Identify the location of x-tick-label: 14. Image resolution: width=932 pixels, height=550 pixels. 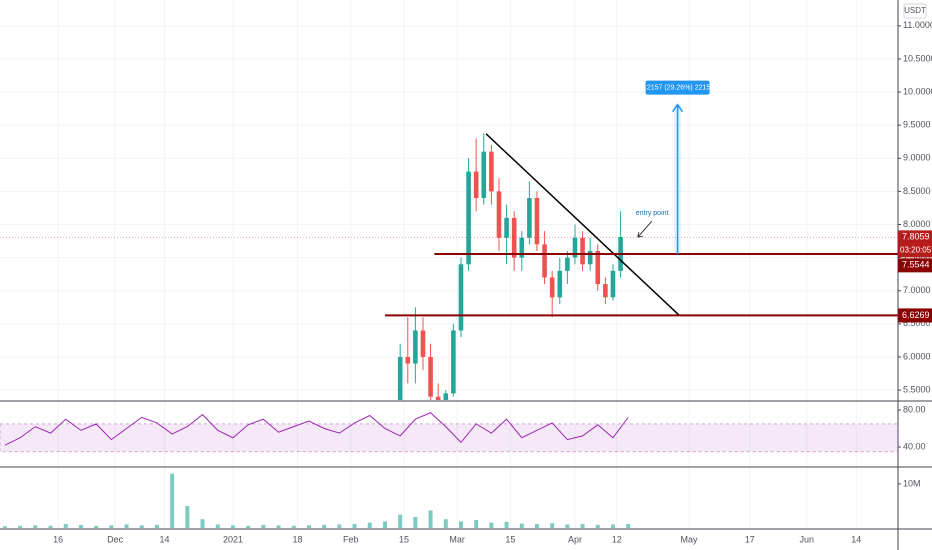
(165, 539).